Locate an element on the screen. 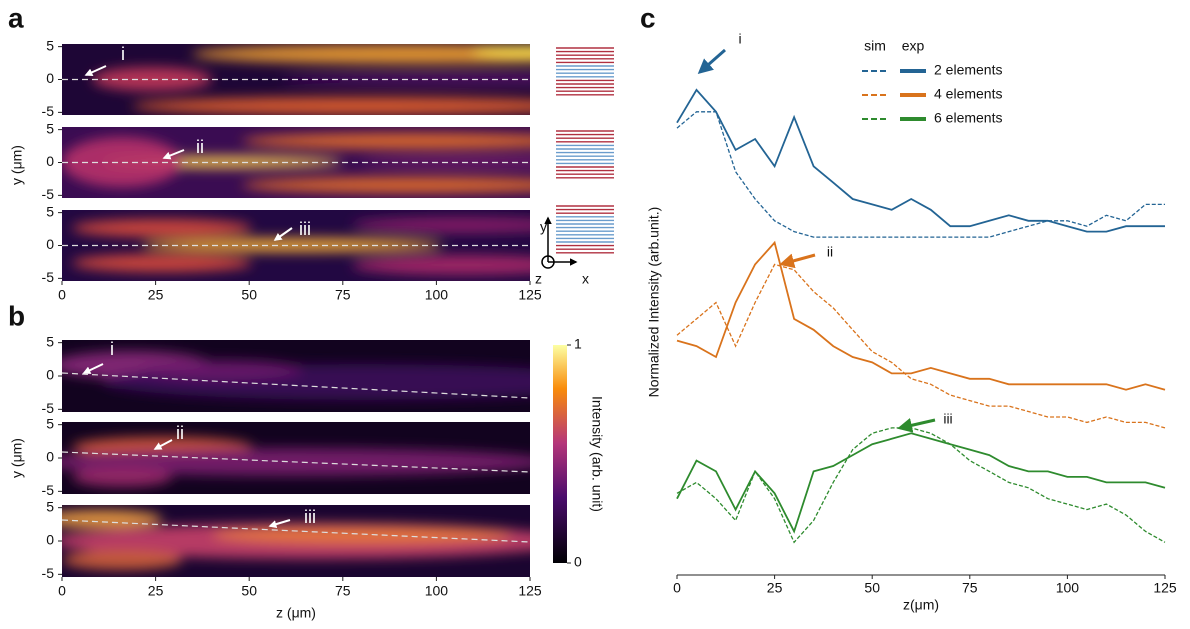 Image resolution: width=1190 pixels, height=629 pixels. colorbar is located at coordinates (560, 454).